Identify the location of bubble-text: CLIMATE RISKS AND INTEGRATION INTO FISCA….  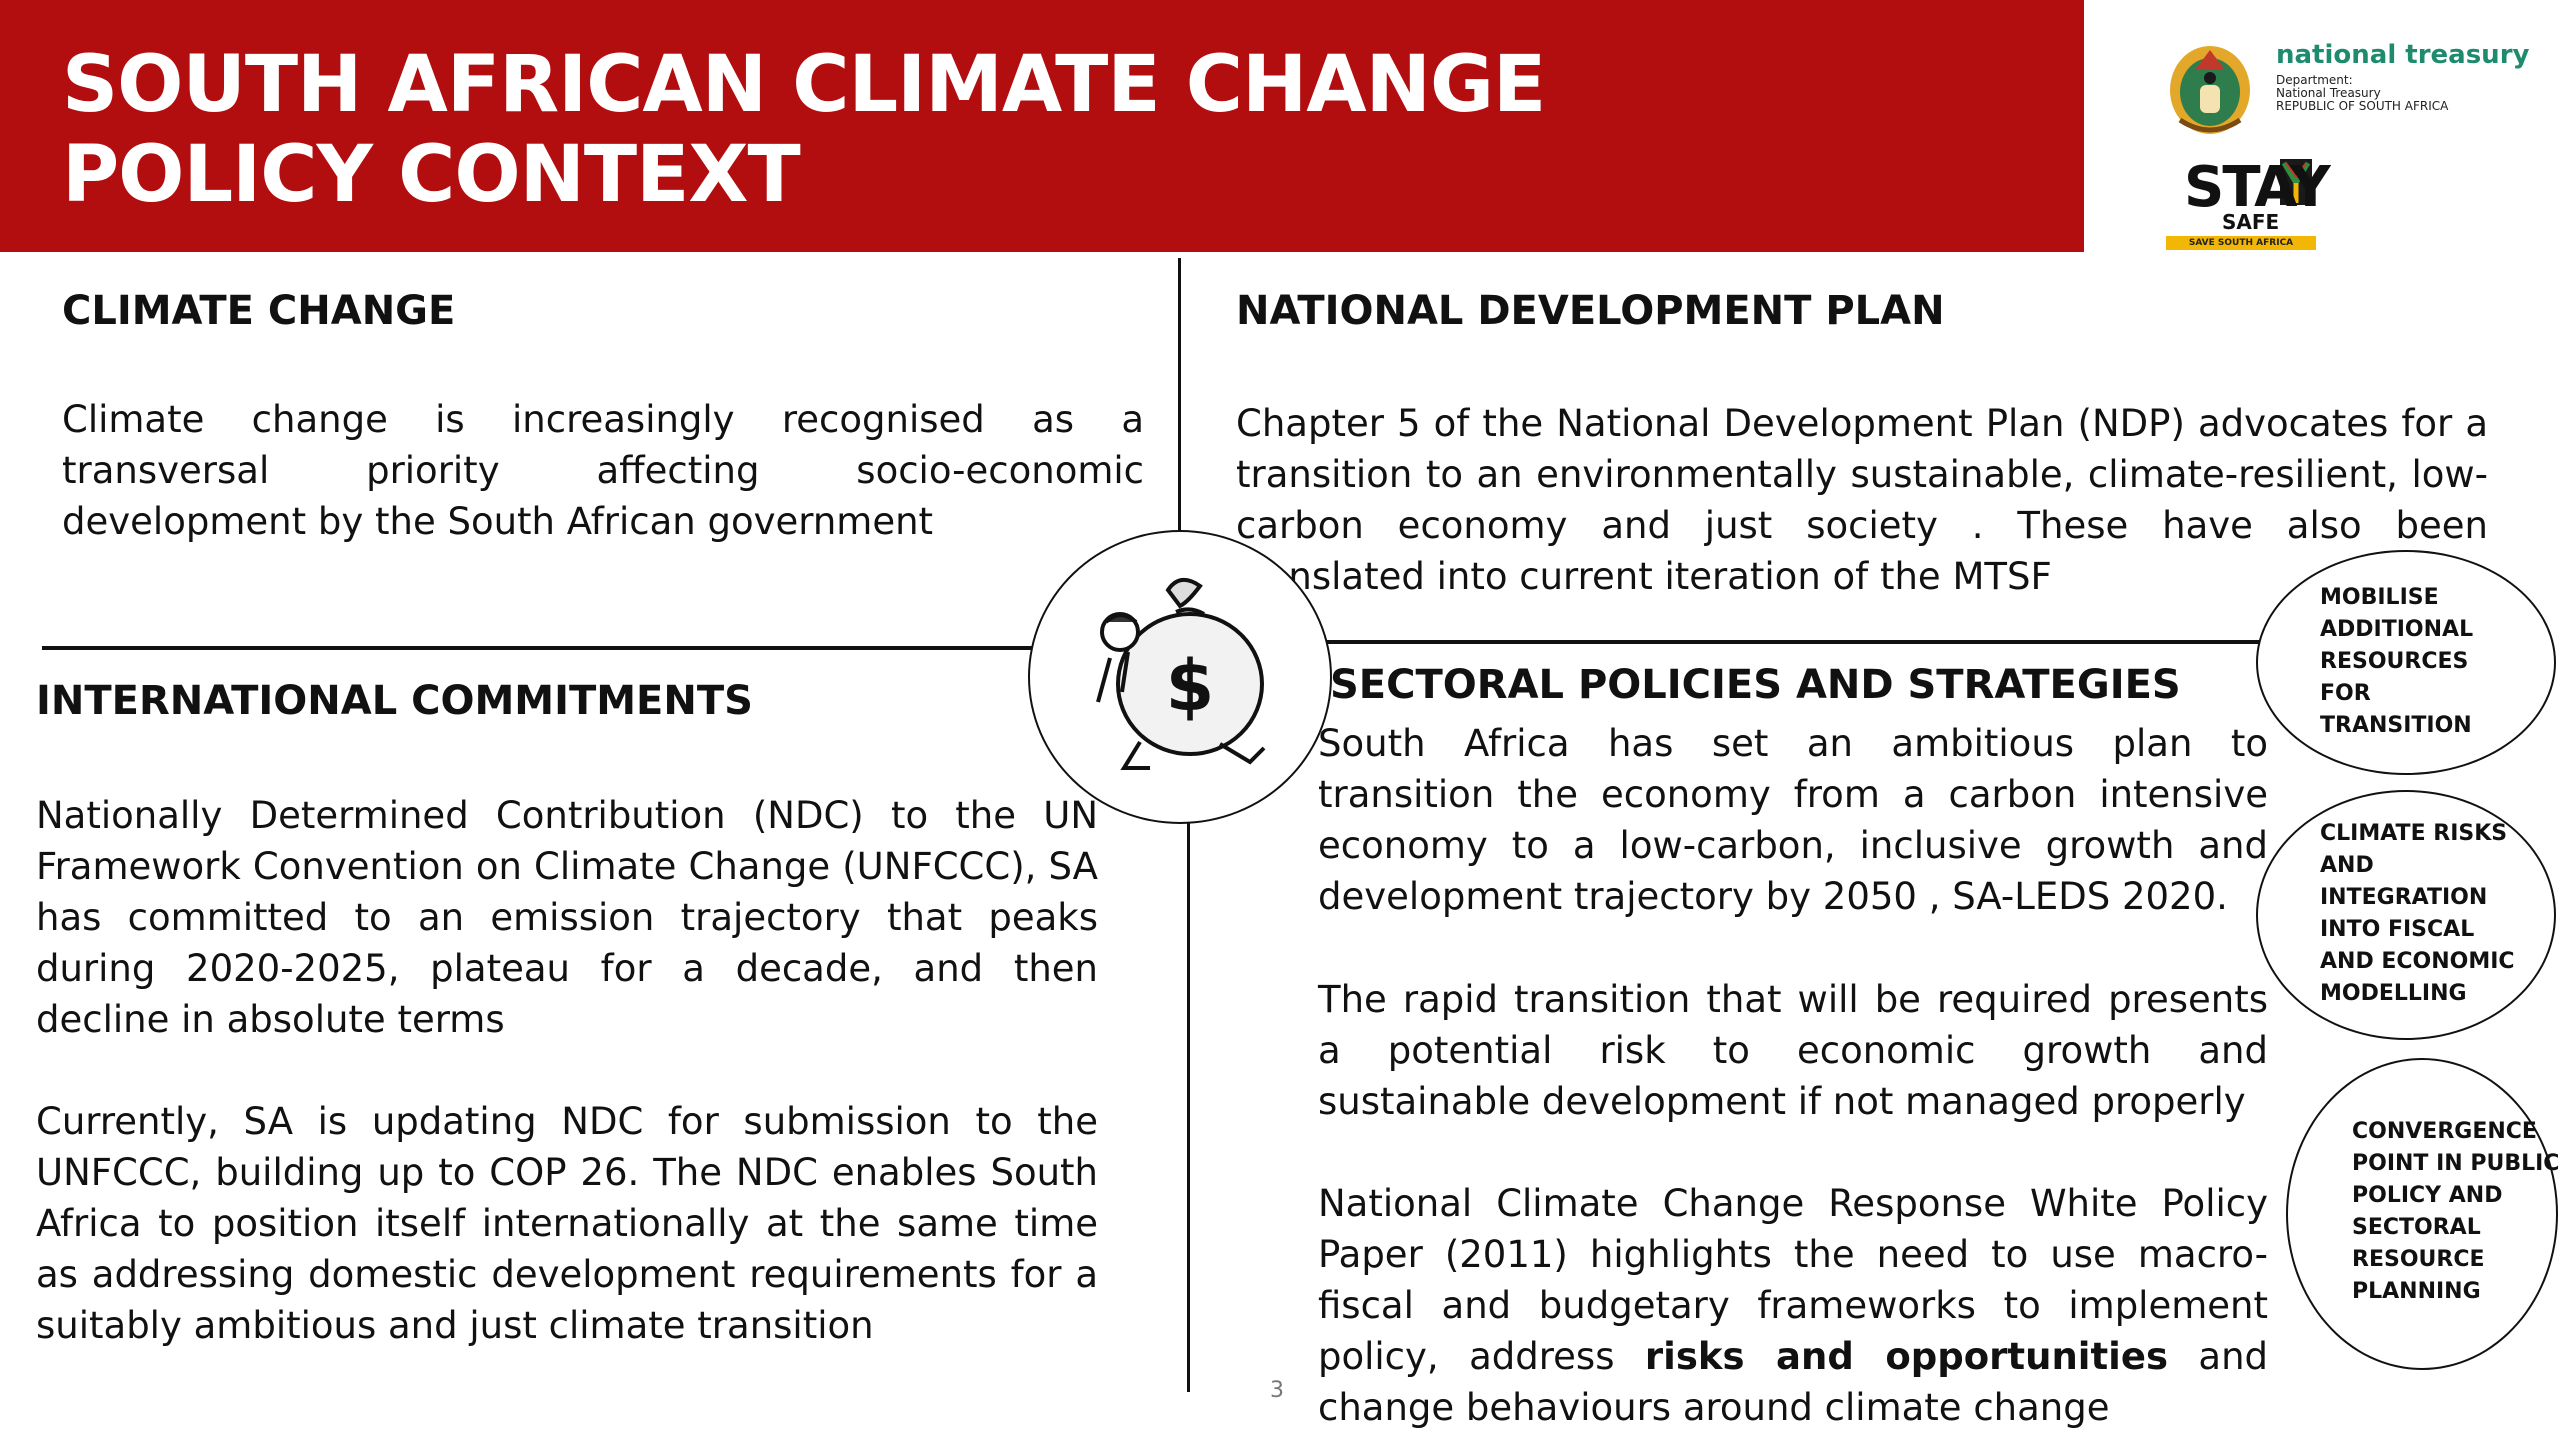
(2417, 914).